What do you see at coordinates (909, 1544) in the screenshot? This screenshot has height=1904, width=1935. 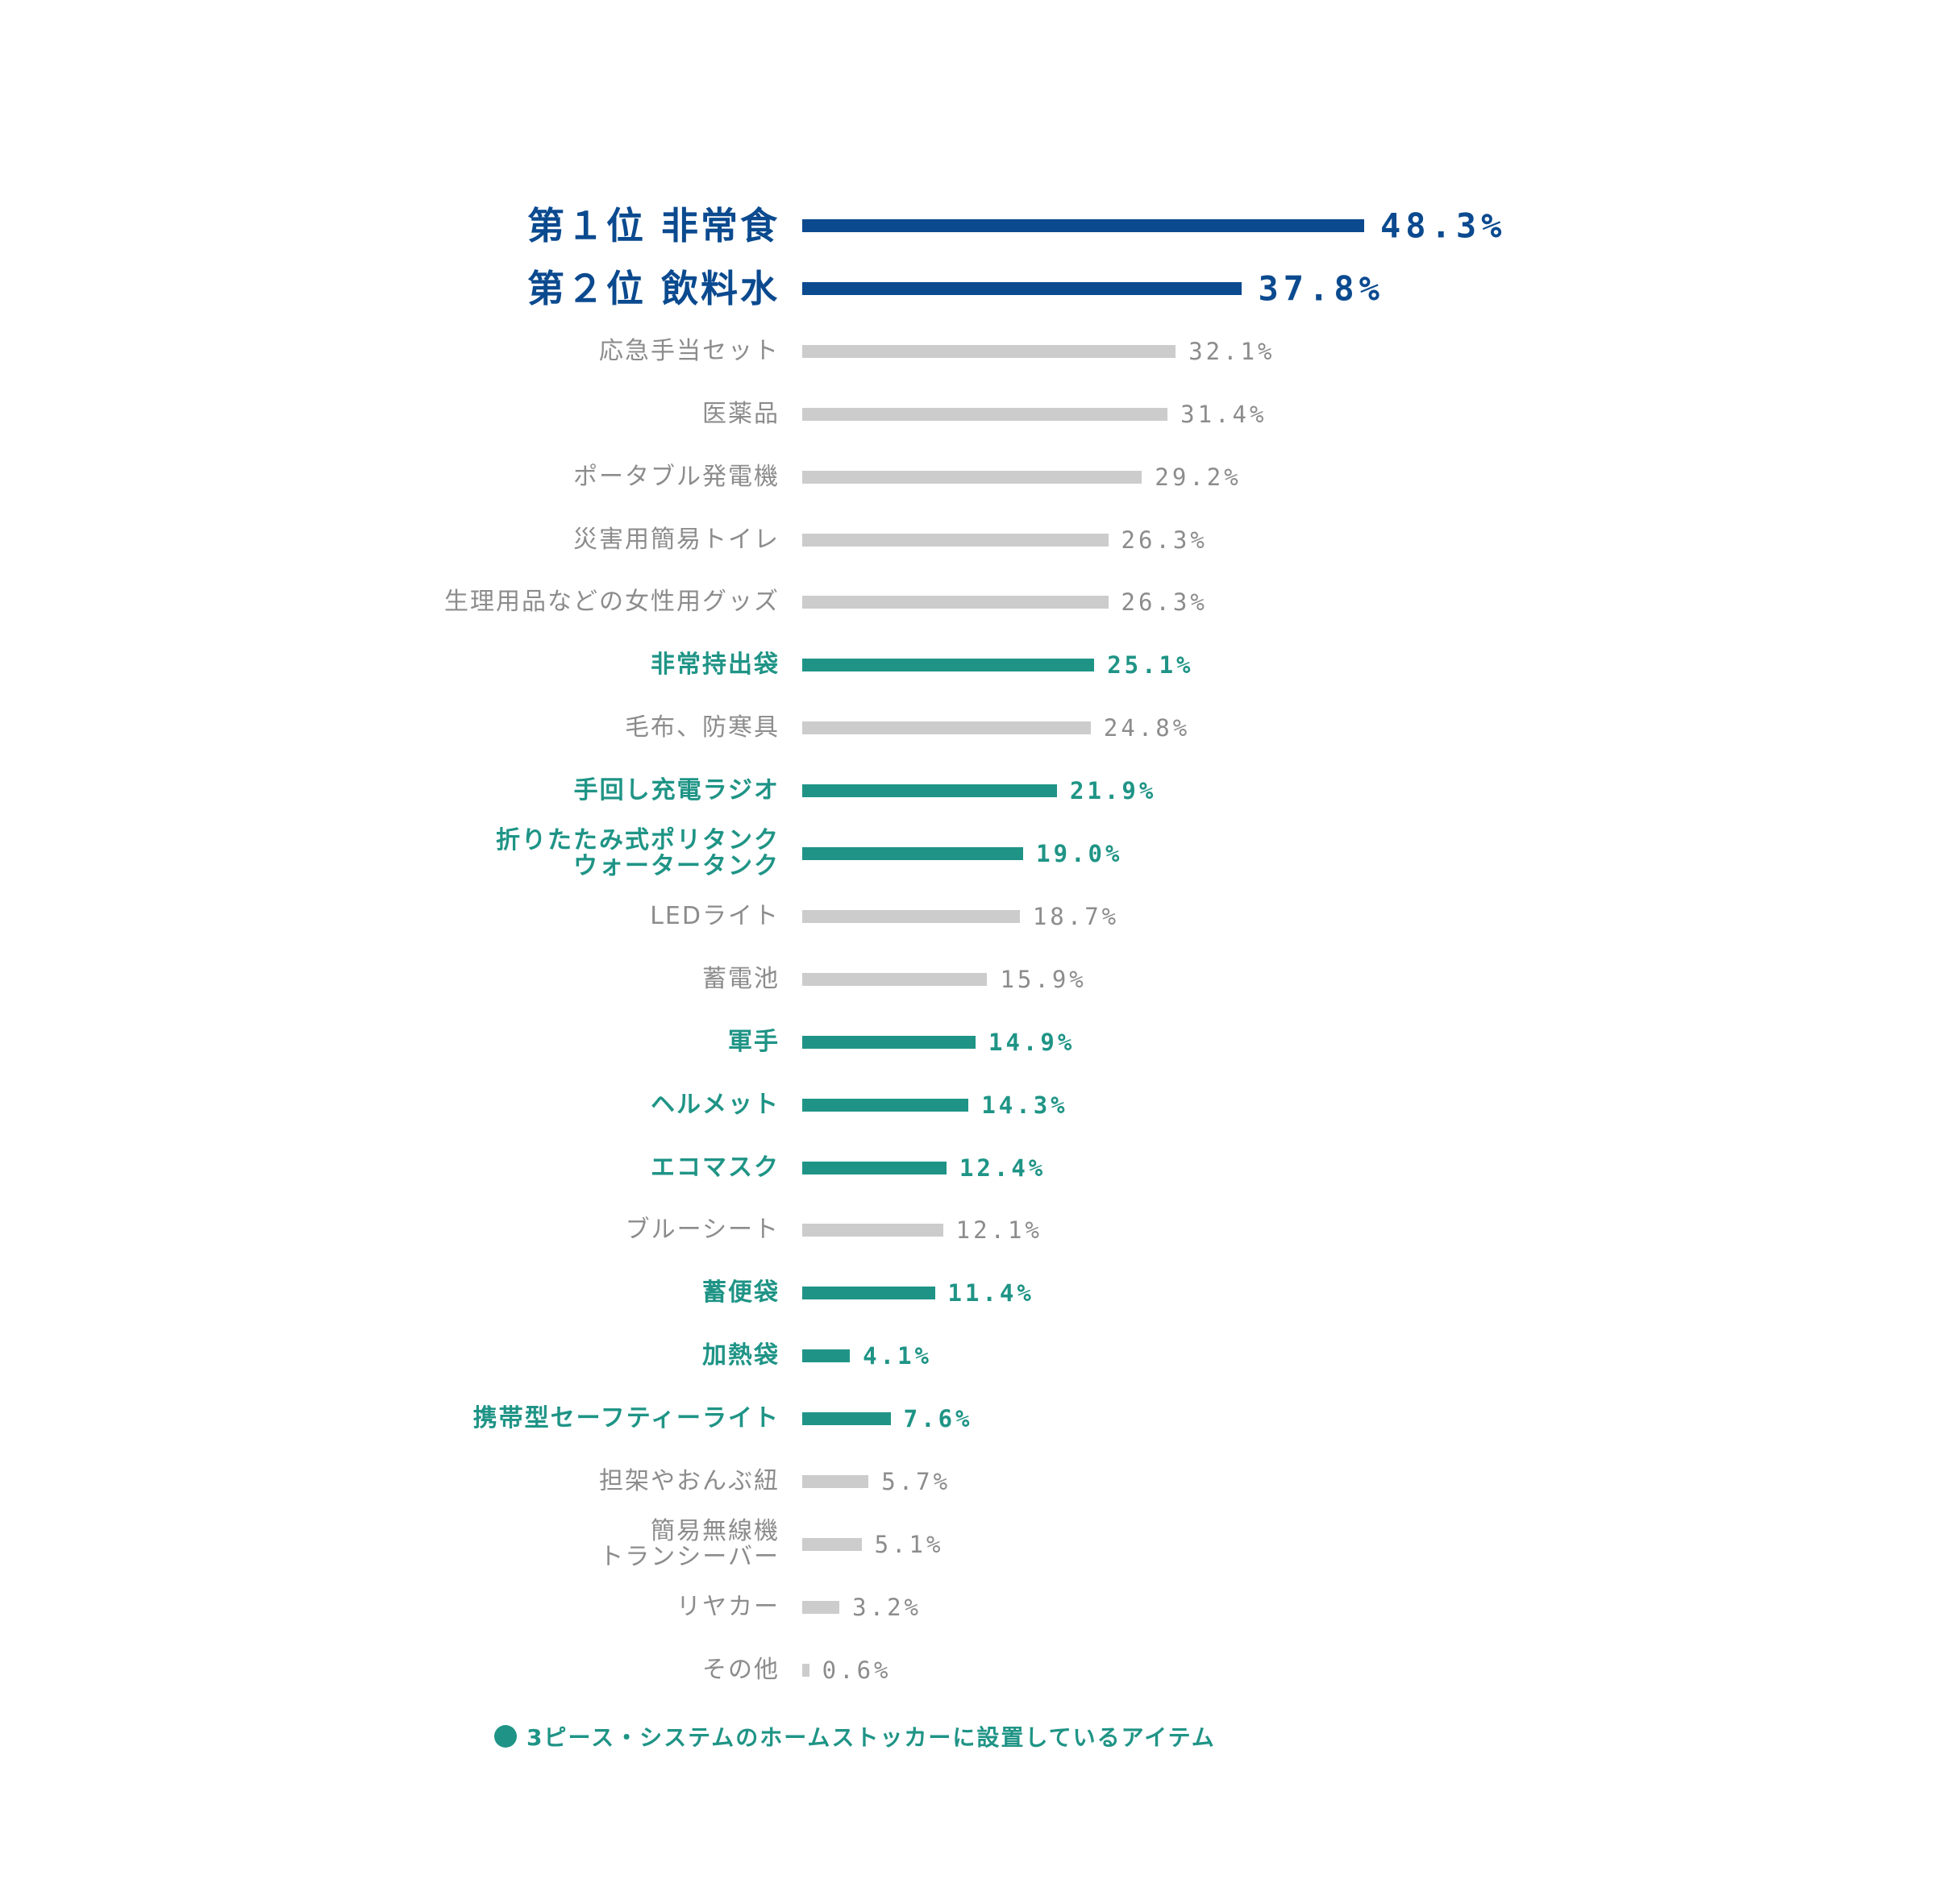 I see `value-label: 5.1%` at bounding box center [909, 1544].